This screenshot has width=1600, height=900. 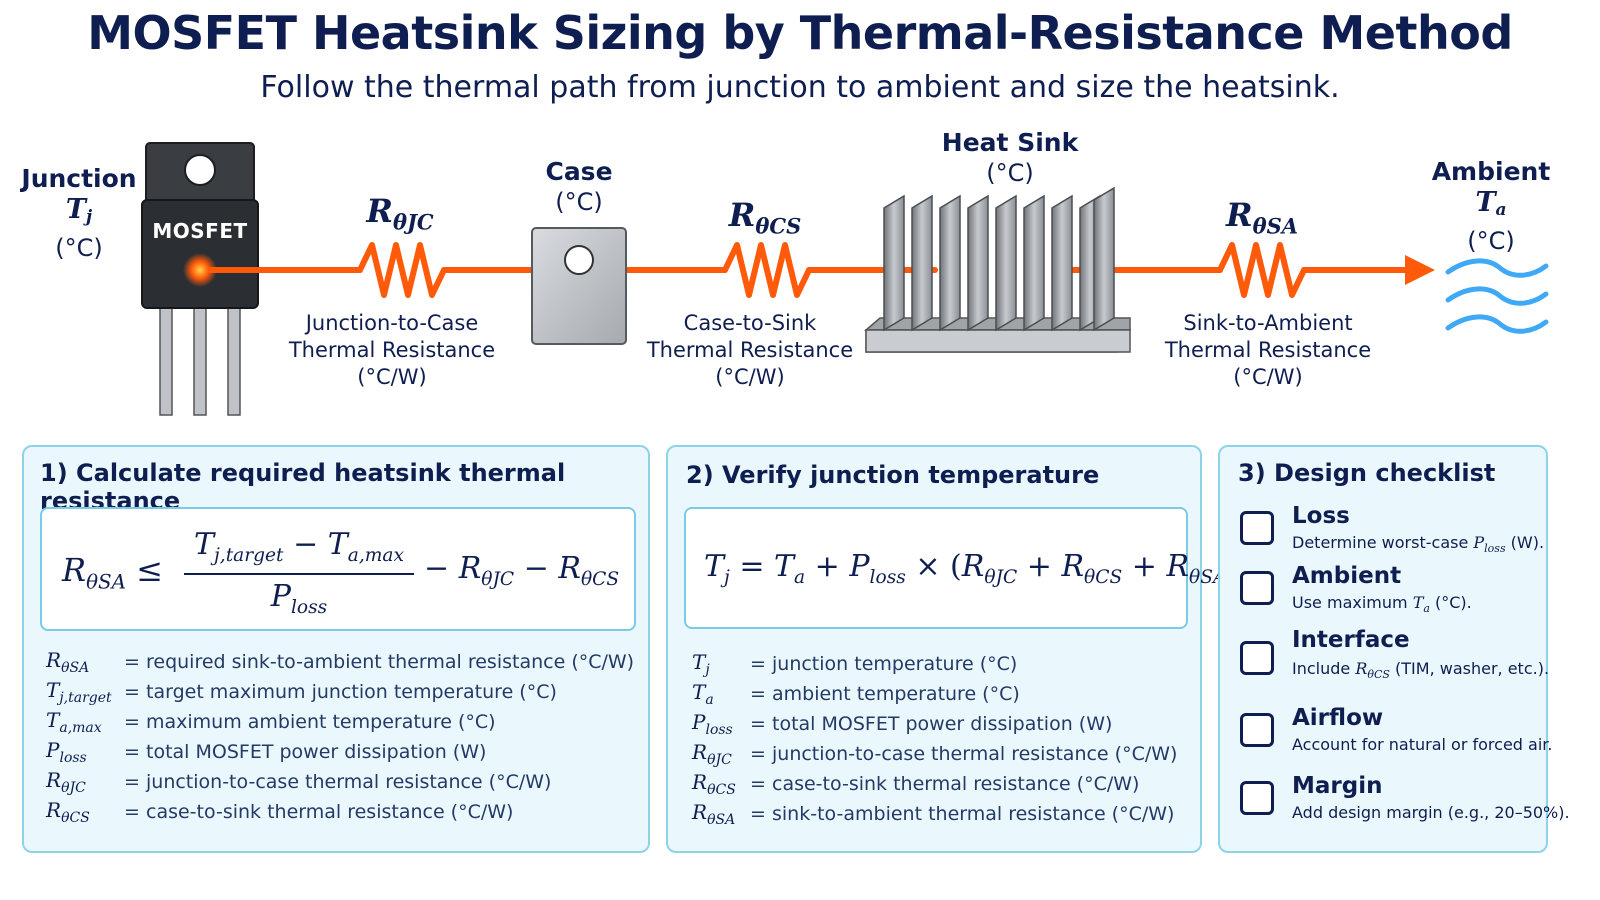 I want to click on ambient-label-group: Ambient Ta (°C), so click(x=1491, y=206).